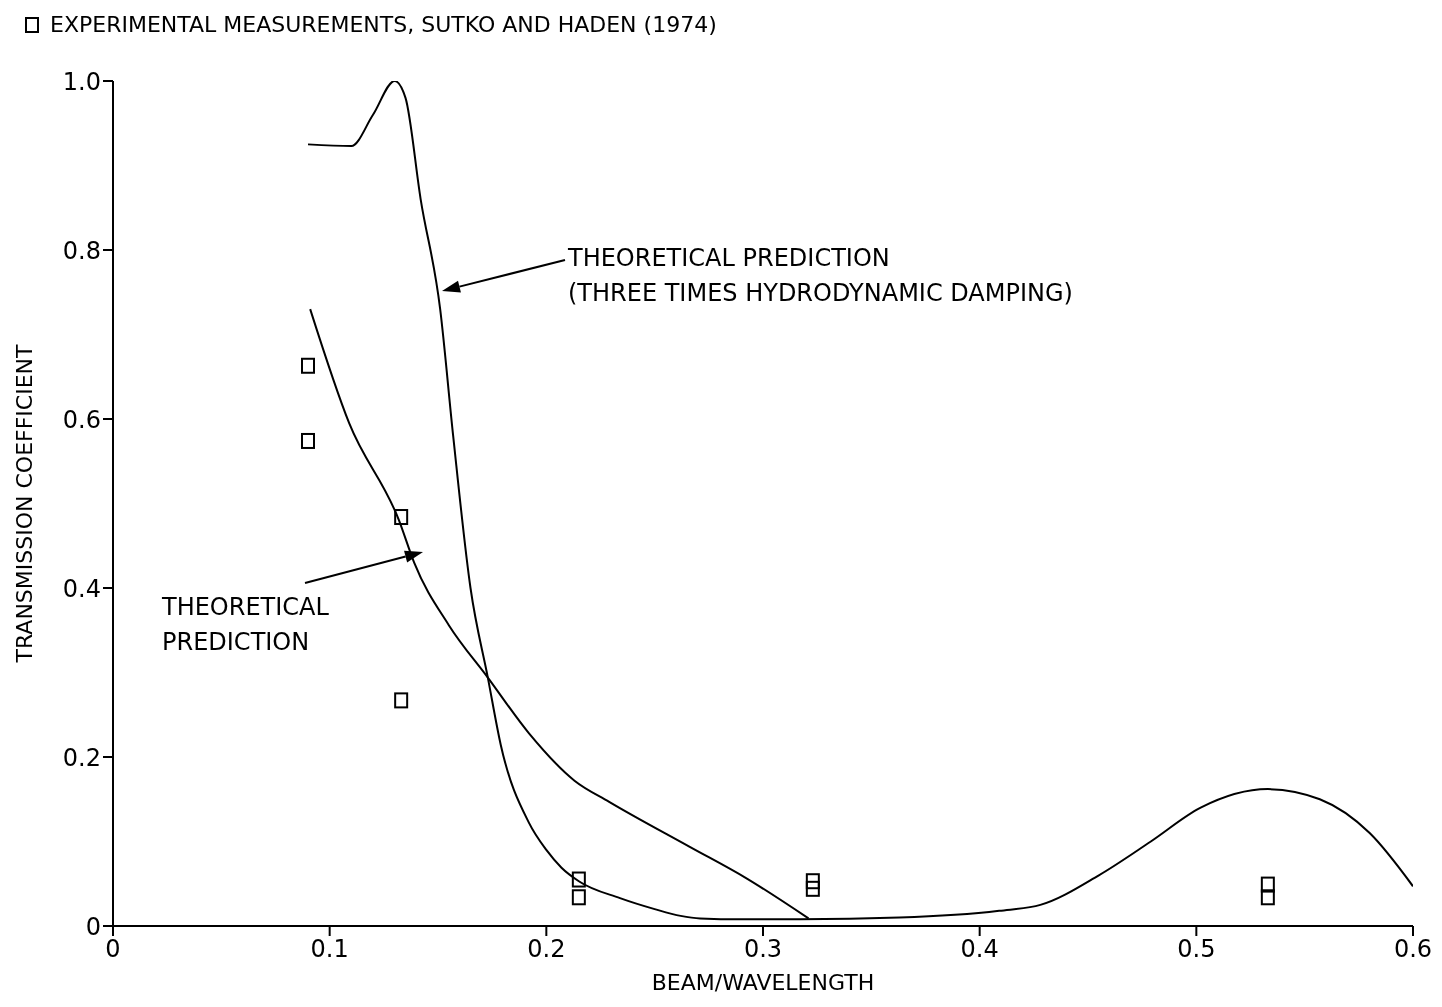 The width and height of the screenshot is (1442, 1007). What do you see at coordinates (546, 949) in the screenshot?
I see `x-tick-label: 0.2` at bounding box center [546, 949].